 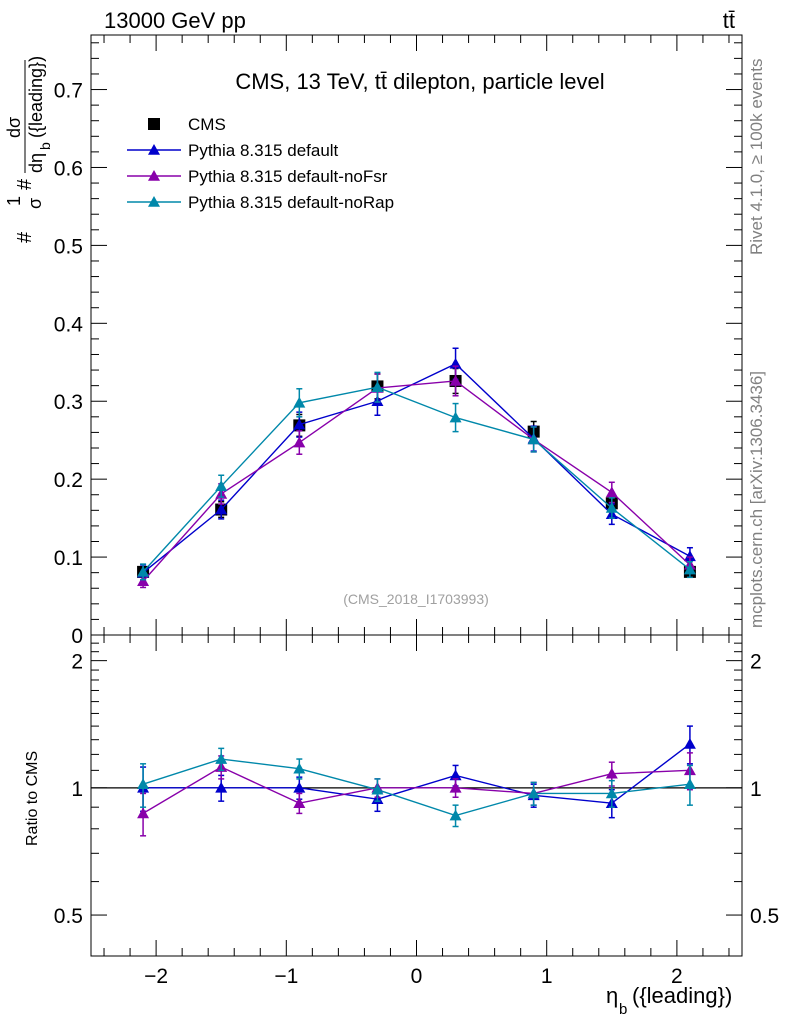 I want to click on x-tick-label: 2, so click(x=677, y=976).